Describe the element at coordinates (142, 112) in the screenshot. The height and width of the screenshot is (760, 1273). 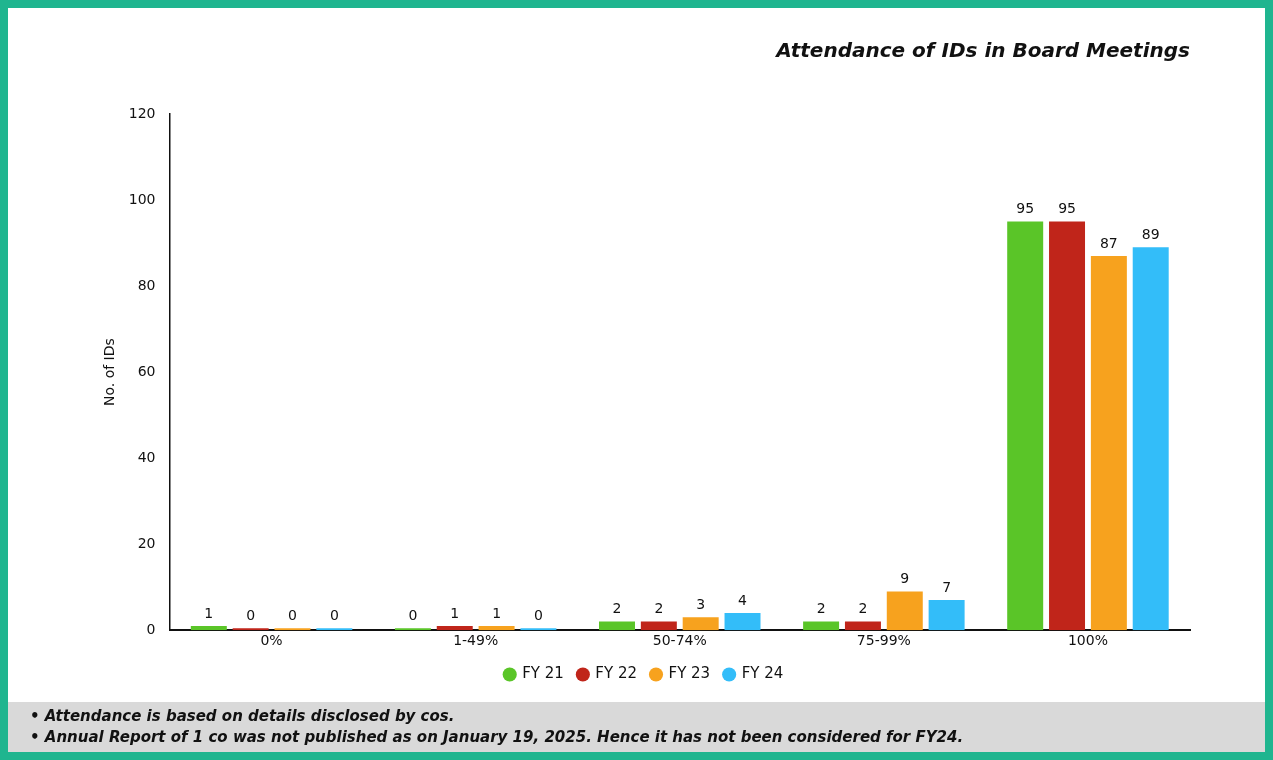
I see `y-tick-label: 120` at that location.